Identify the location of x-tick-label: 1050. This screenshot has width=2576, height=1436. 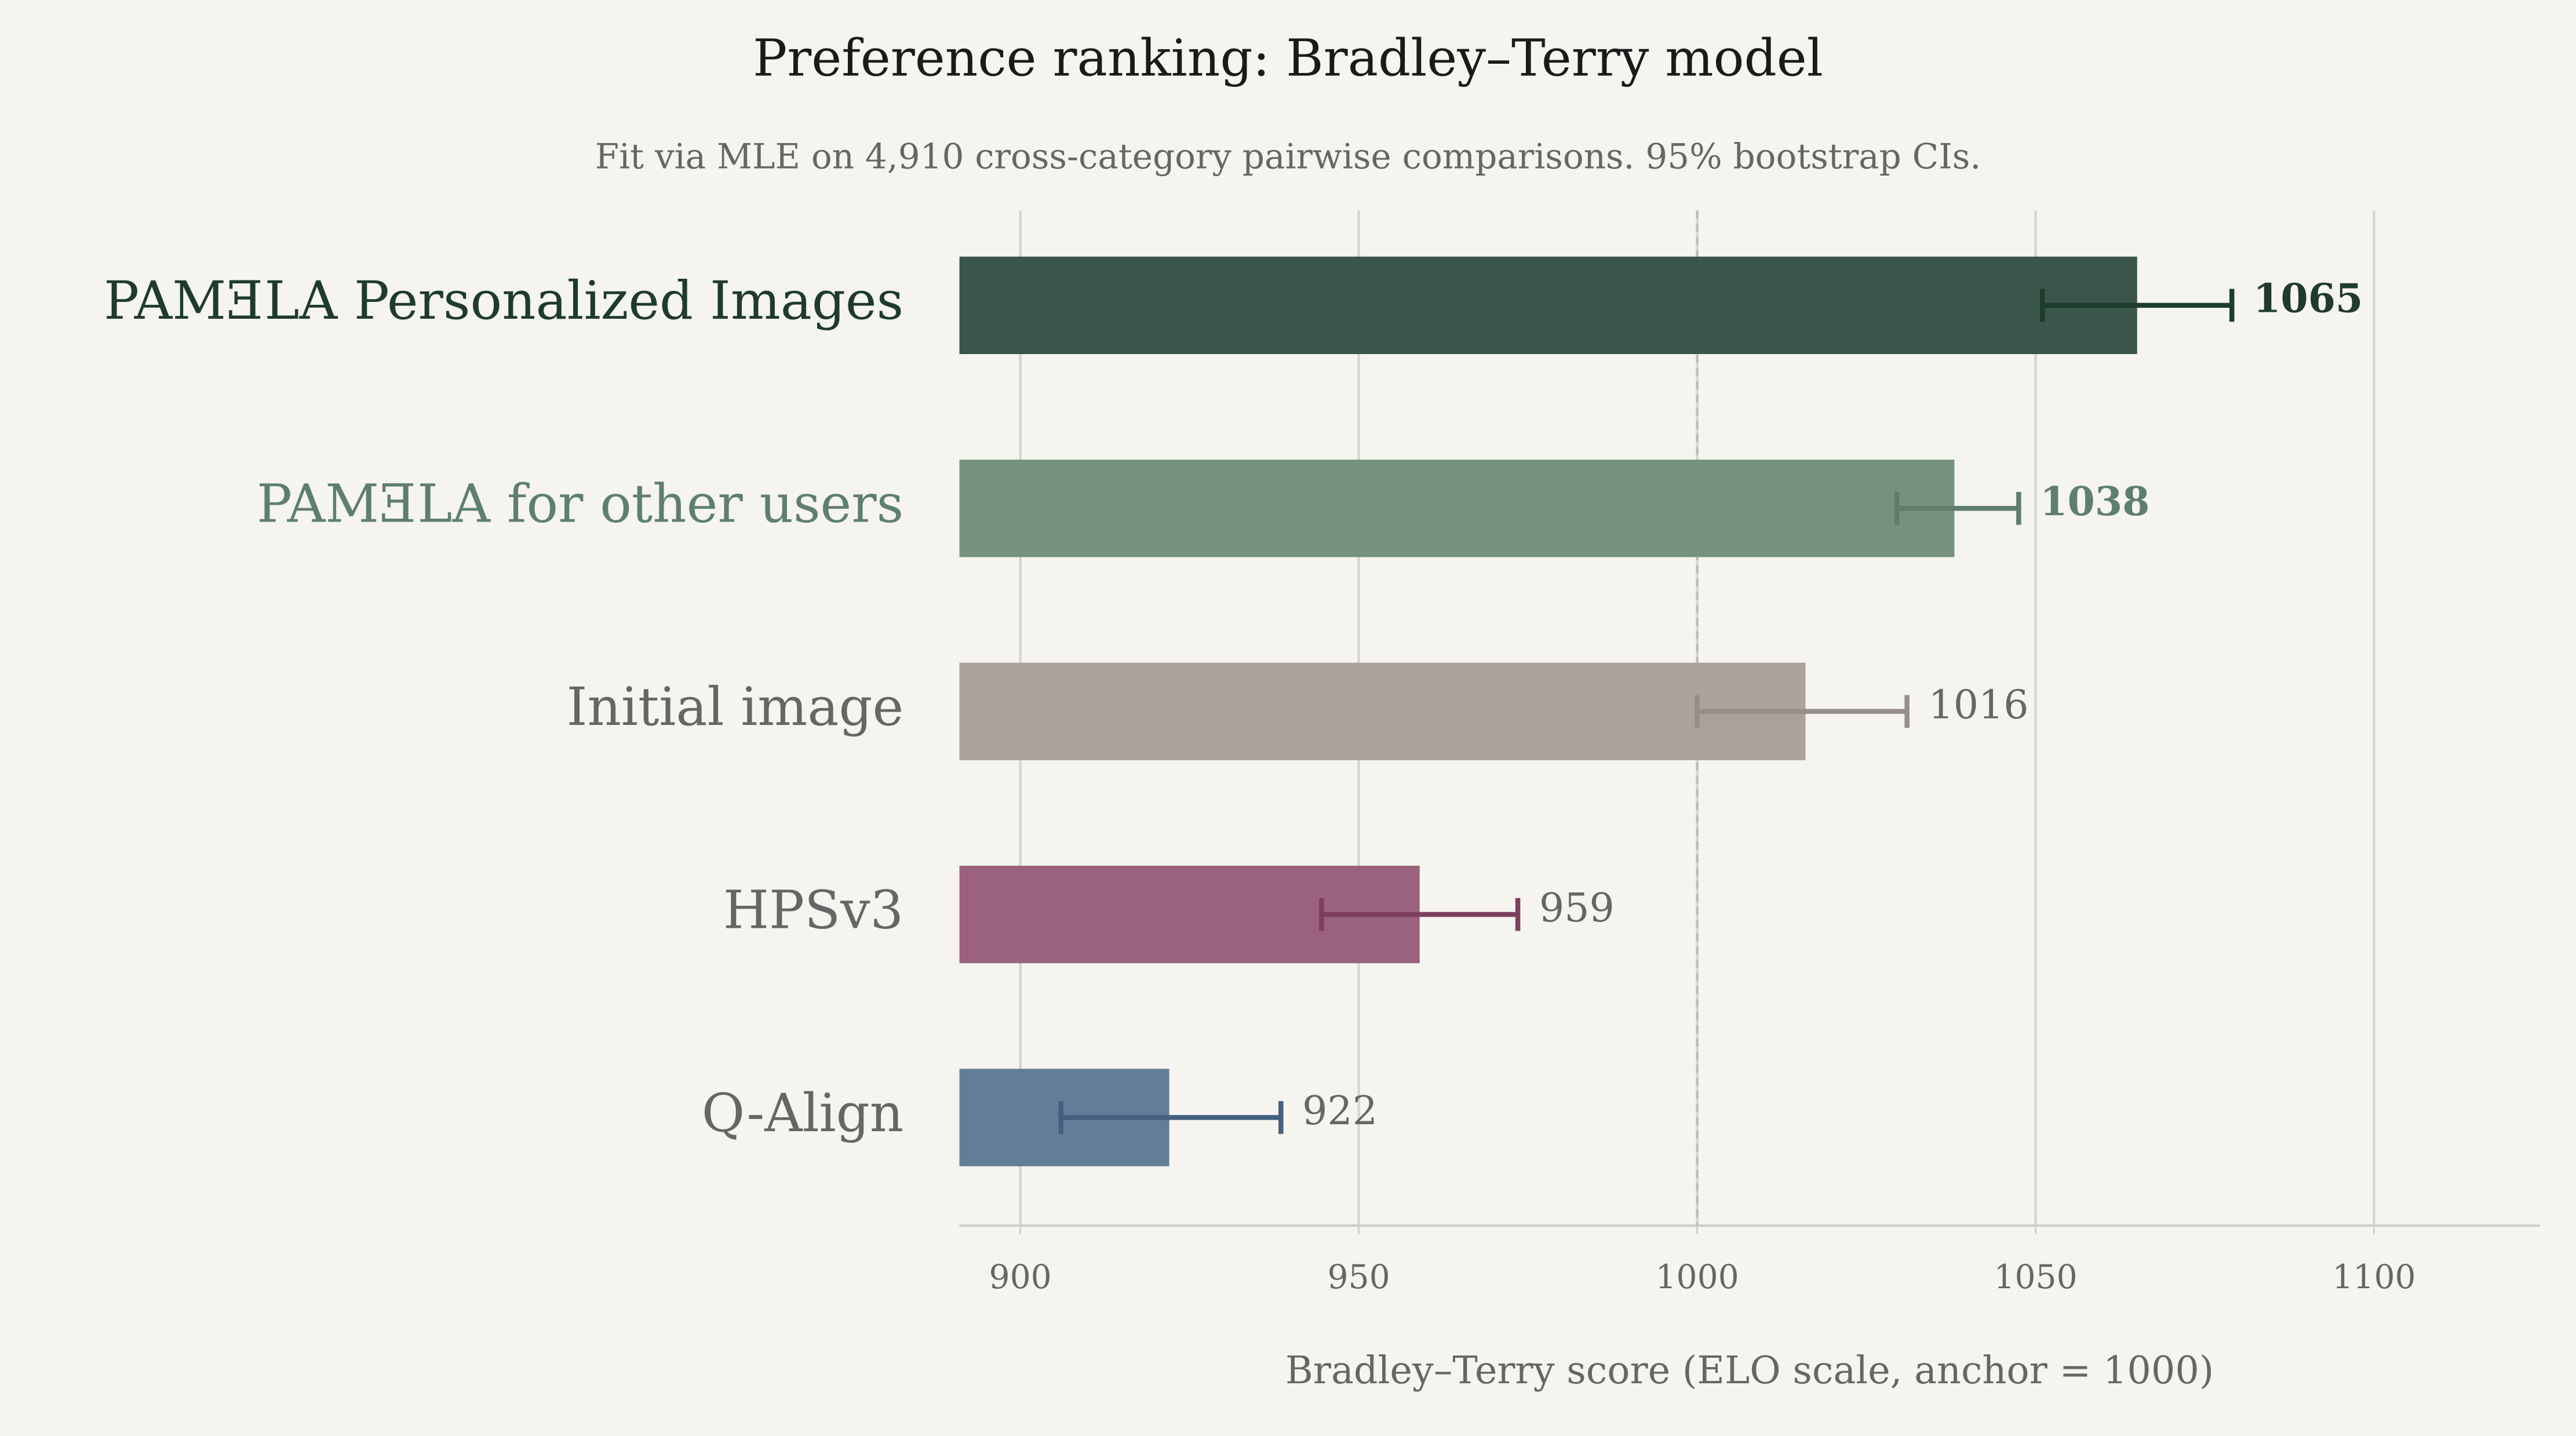
(2035, 1277).